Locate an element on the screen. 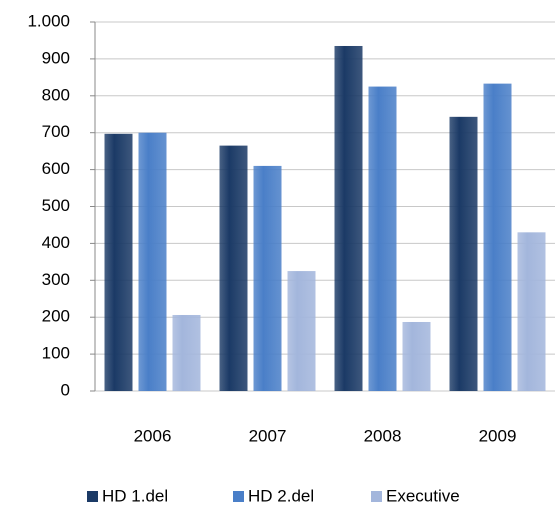 The width and height of the screenshot is (555, 512). x-tick-label: 2006 is located at coordinates (153, 435).